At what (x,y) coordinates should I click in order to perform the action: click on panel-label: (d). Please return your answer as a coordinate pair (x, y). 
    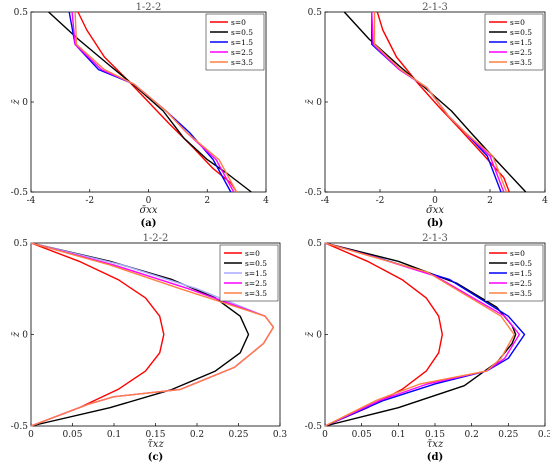
    Looking at the image, I should click on (435, 457).